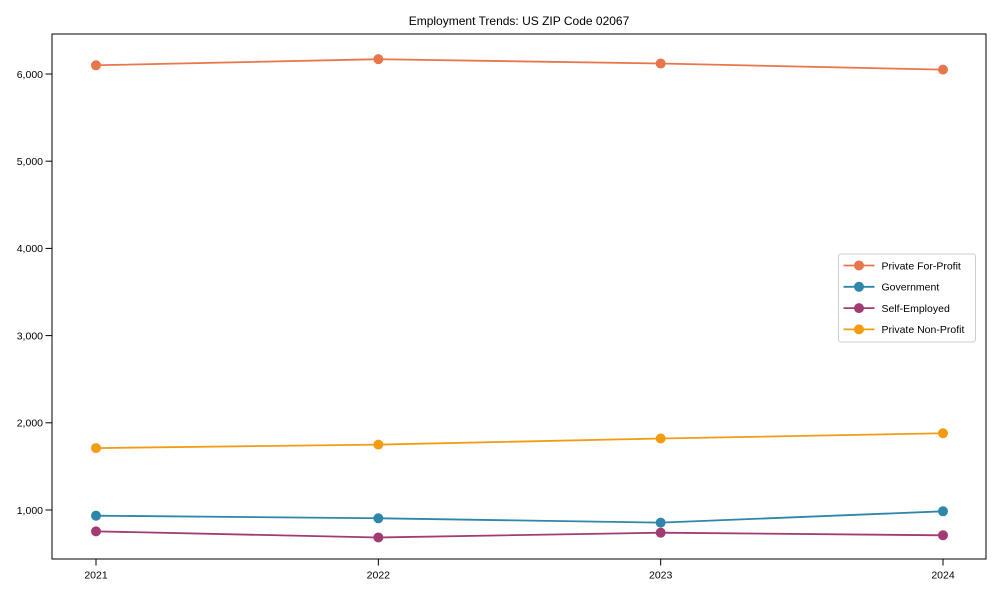 The image size is (1000, 600). Describe the element at coordinates (30, 511) in the screenshot. I see `y-tick-label: 1,000` at that location.